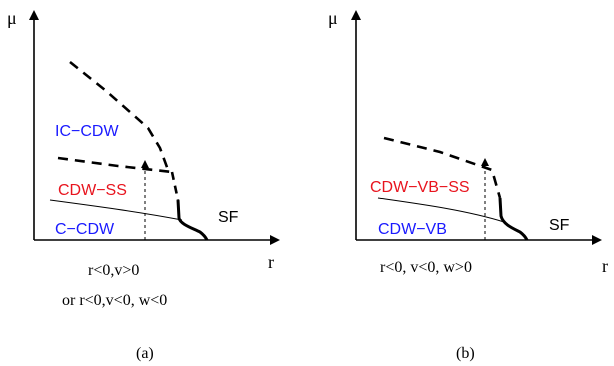 Image resolution: width=614 pixels, height=366 pixels. I want to click on caption-a: (a), so click(145, 353).